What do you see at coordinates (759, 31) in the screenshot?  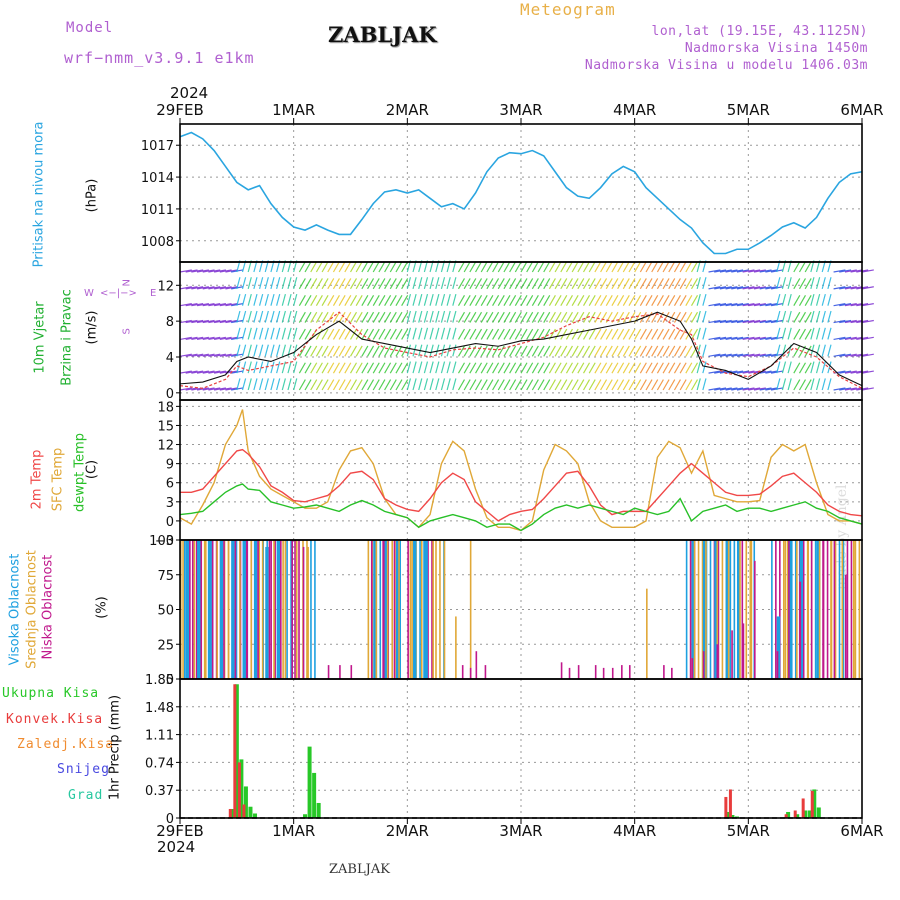 I see `lonlat-readout: lon,lat (19.15E, 43.1125N)` at bounding box center [759, 31].